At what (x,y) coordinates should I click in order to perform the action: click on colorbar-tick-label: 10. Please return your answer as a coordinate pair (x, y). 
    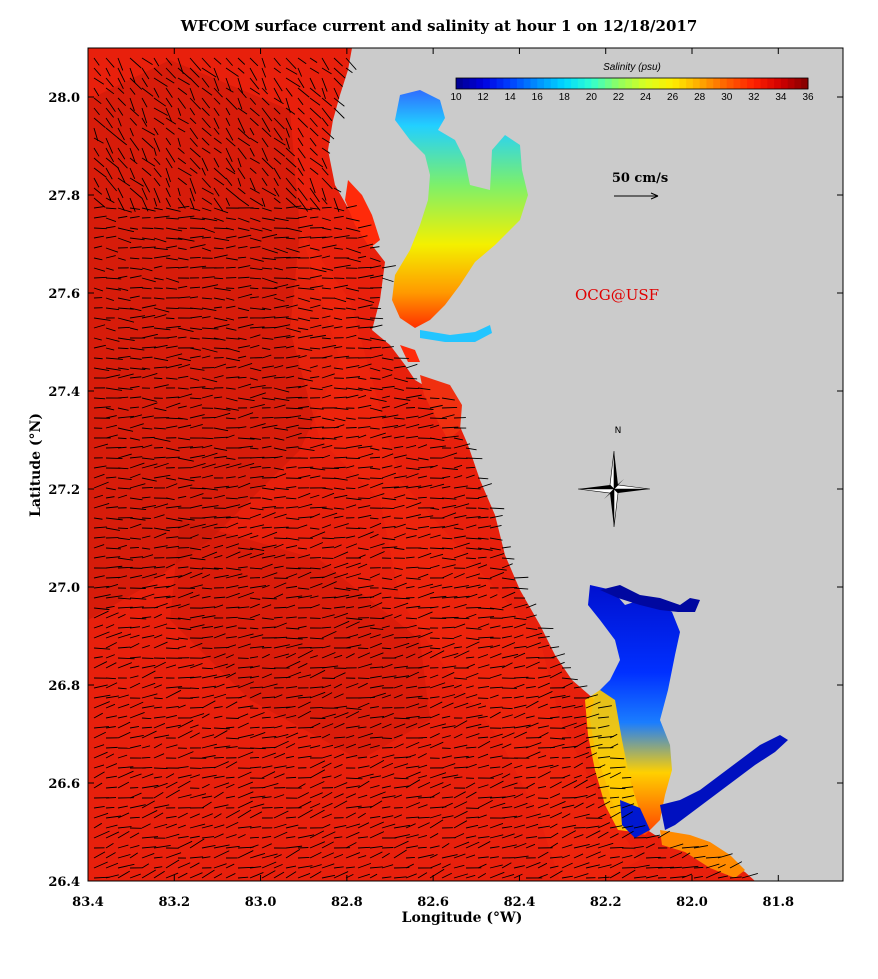
    Looking at the image, I should click on (456, 97).